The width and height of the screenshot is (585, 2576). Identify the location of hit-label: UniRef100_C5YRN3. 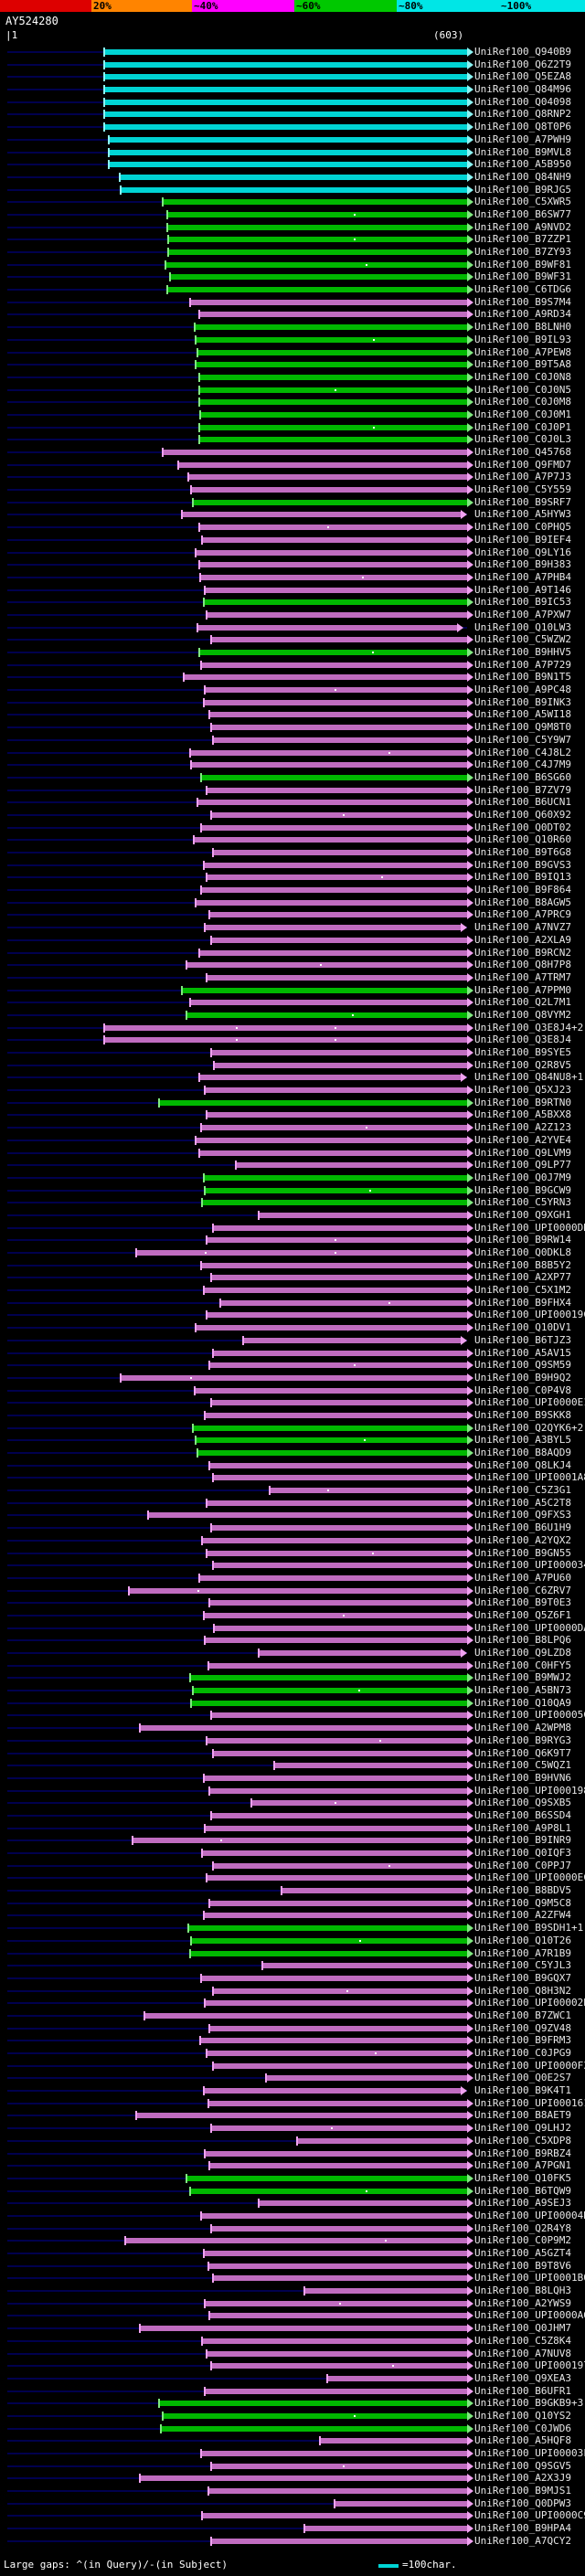
(522, 1202).